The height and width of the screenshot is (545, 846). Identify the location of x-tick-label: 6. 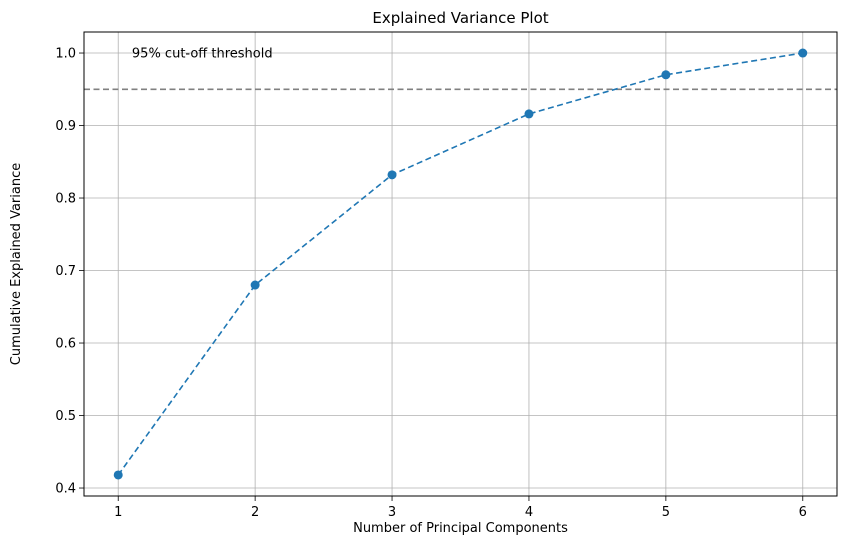
(803, 512).